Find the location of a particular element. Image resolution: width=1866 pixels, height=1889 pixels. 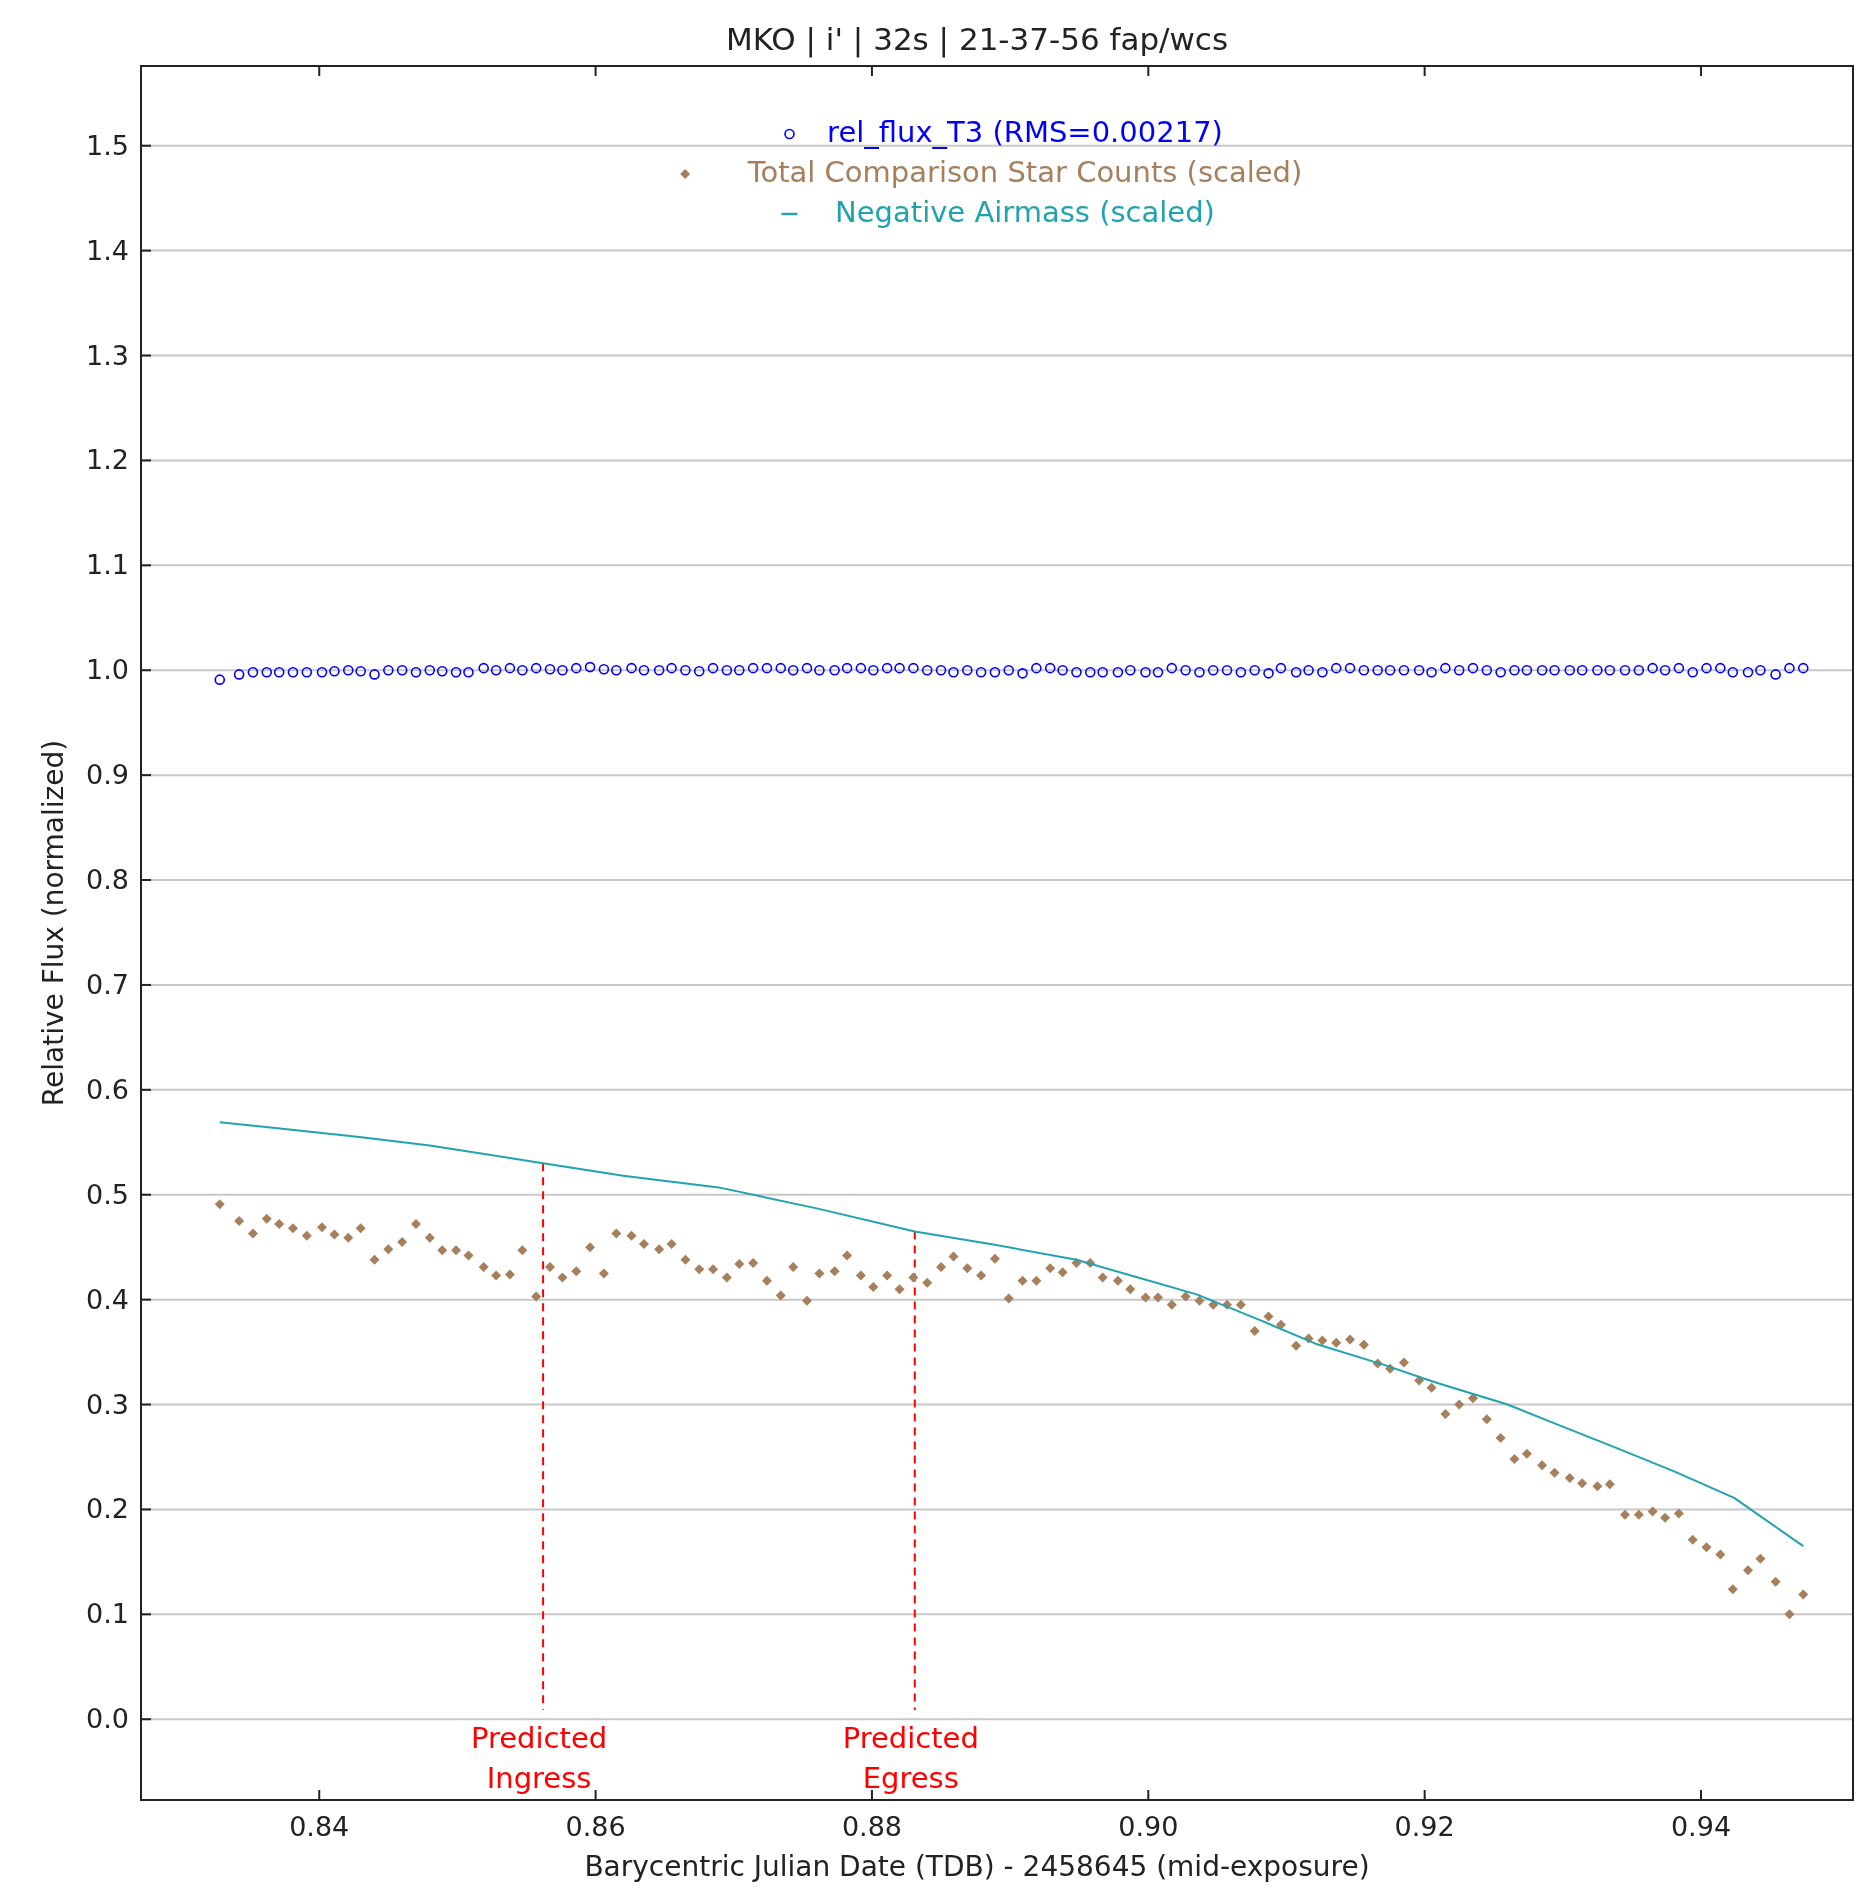

legend-label: Total Comparison Star Counts (scaled) is located at coordinates (1024, 172).